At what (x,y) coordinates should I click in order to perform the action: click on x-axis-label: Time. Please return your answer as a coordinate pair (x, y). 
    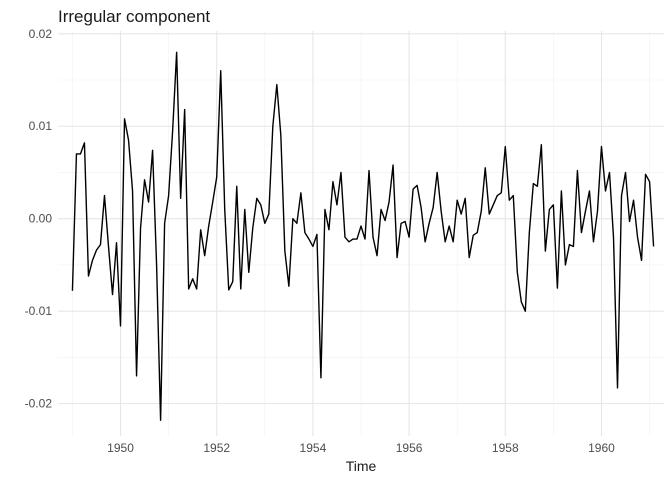
    Looking at the image, I should click on (361, 466).